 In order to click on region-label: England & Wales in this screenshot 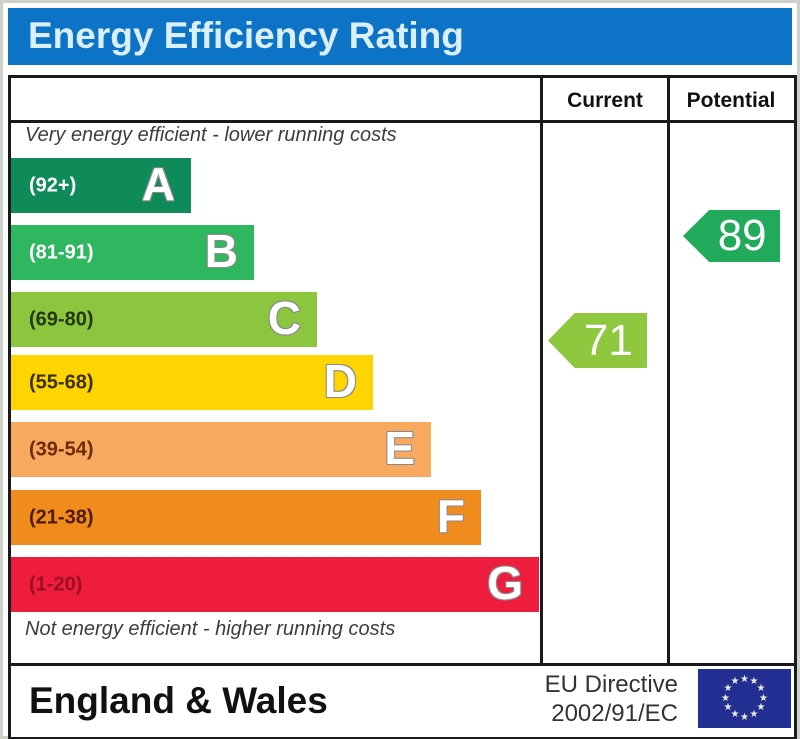, I will do `click(178, 700)`.